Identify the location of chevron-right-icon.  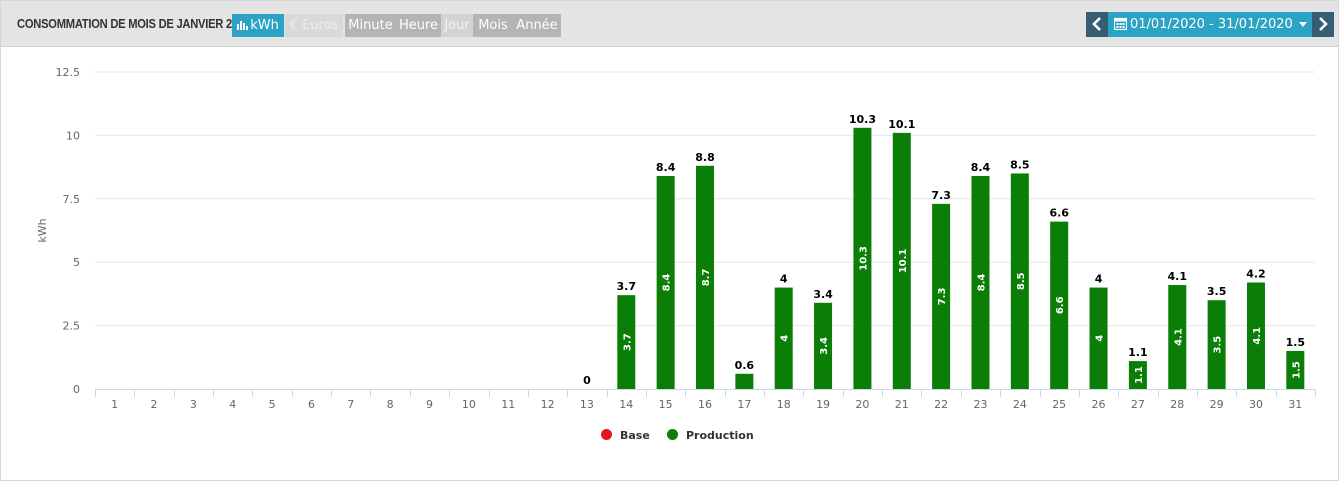
(1323, 24).